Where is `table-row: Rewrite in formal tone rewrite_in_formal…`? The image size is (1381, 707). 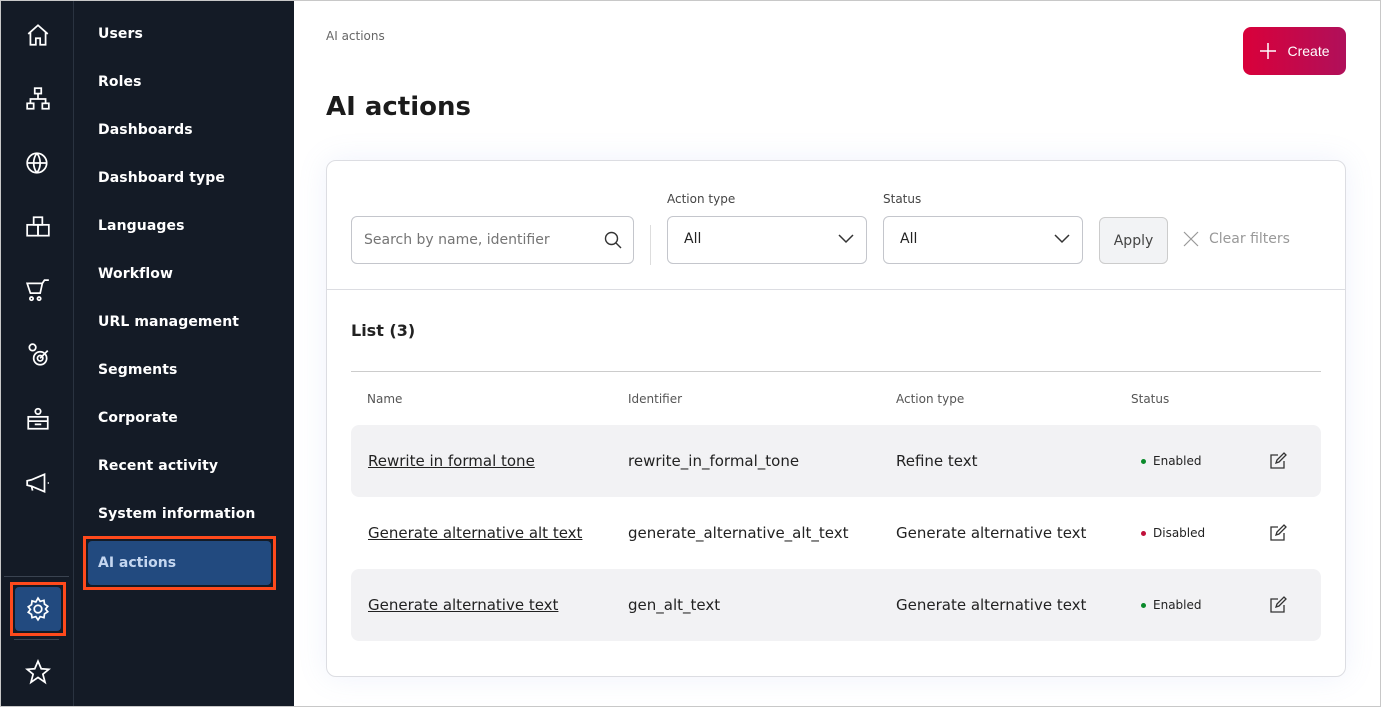 table-row: Rewrite in formal tone rewrite_in_formal… is located at coordinates (836, 461).